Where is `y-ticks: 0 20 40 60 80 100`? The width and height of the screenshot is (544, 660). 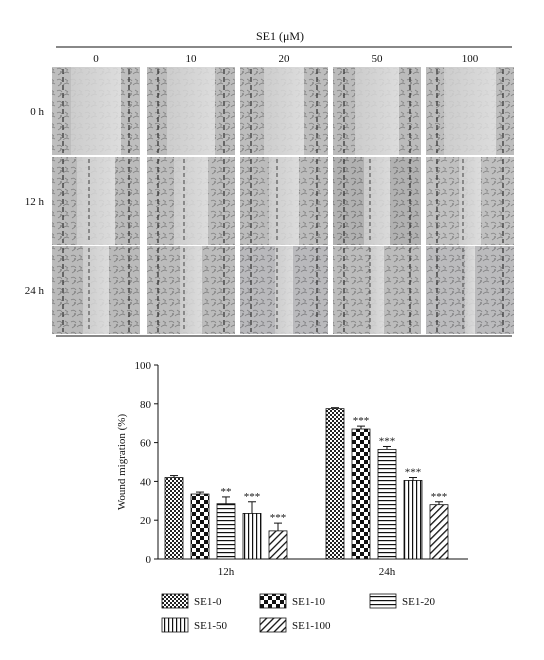 y-ticks: 0 20 40 60 80 100 is located at coordinates (146, 463).